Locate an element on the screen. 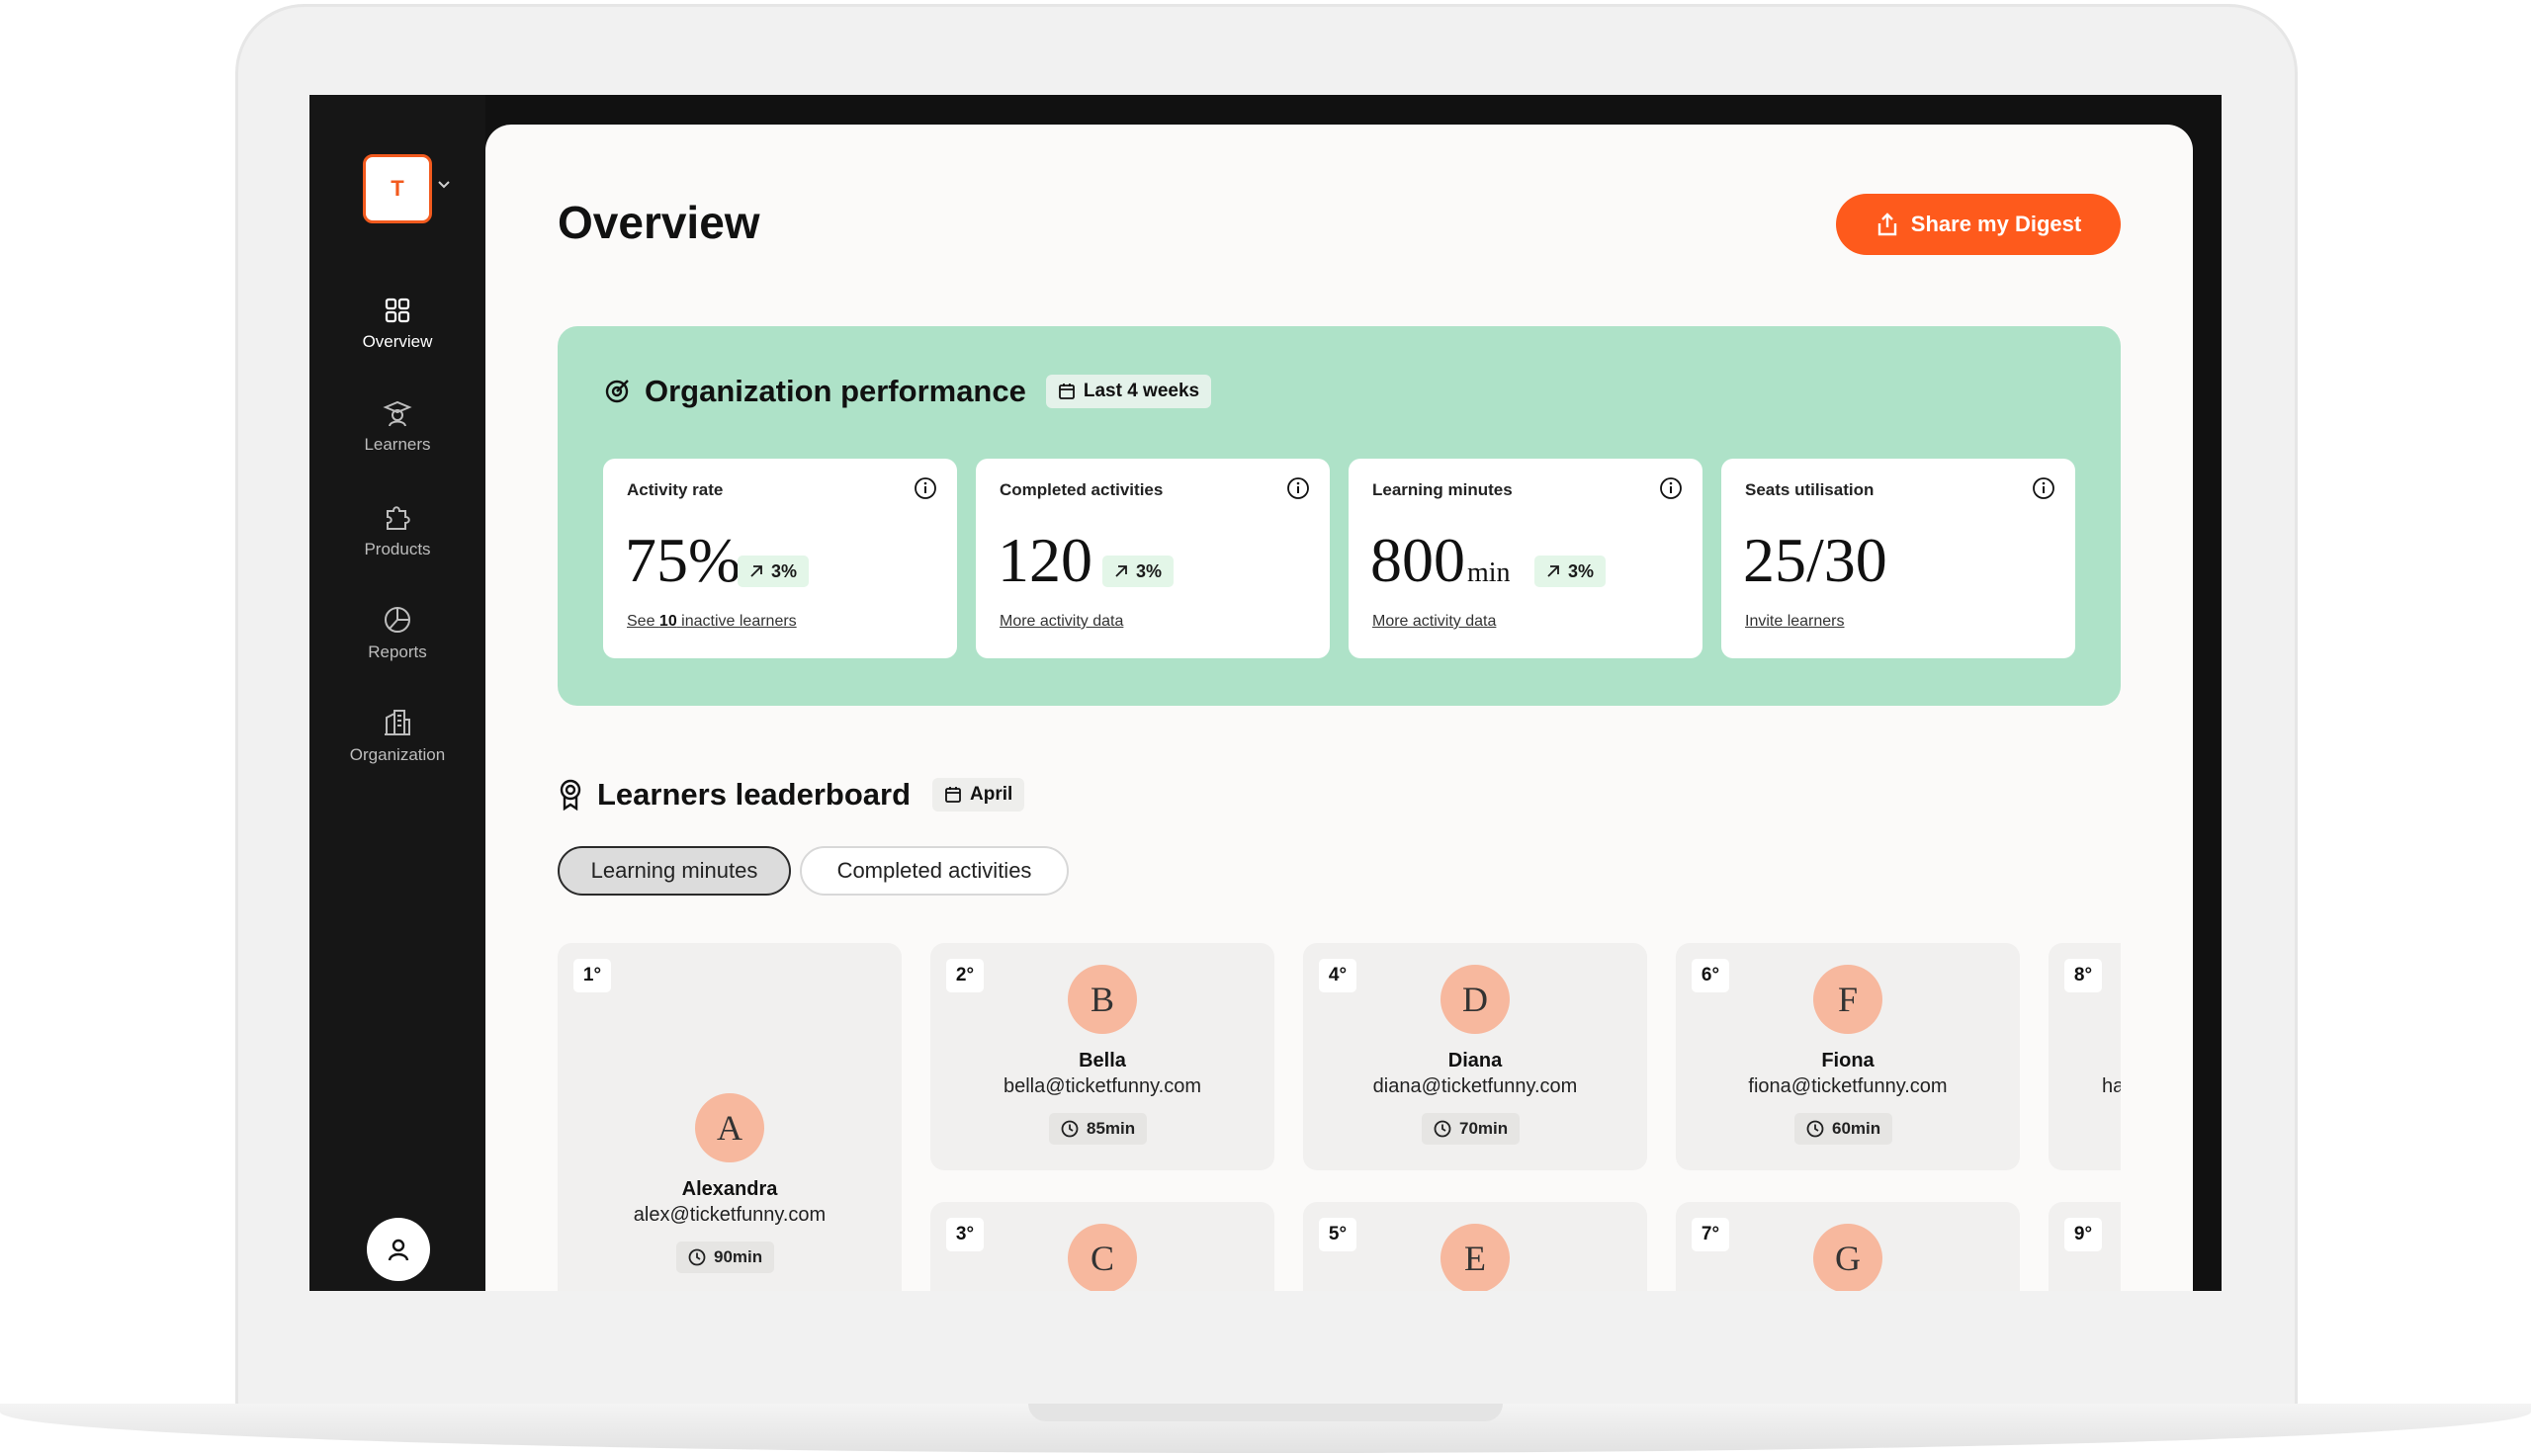 The image size is (2531, 1456). sidebar-item-products: Products is located at coordinates (397, 541).